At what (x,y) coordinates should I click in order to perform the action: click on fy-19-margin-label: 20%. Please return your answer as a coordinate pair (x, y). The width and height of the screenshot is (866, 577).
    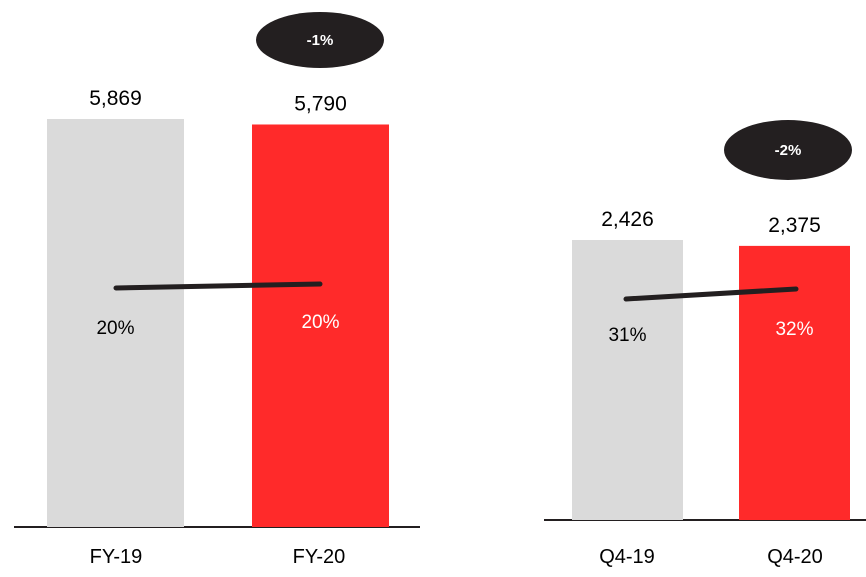
    Looking at the image, I should click on (115, 328).